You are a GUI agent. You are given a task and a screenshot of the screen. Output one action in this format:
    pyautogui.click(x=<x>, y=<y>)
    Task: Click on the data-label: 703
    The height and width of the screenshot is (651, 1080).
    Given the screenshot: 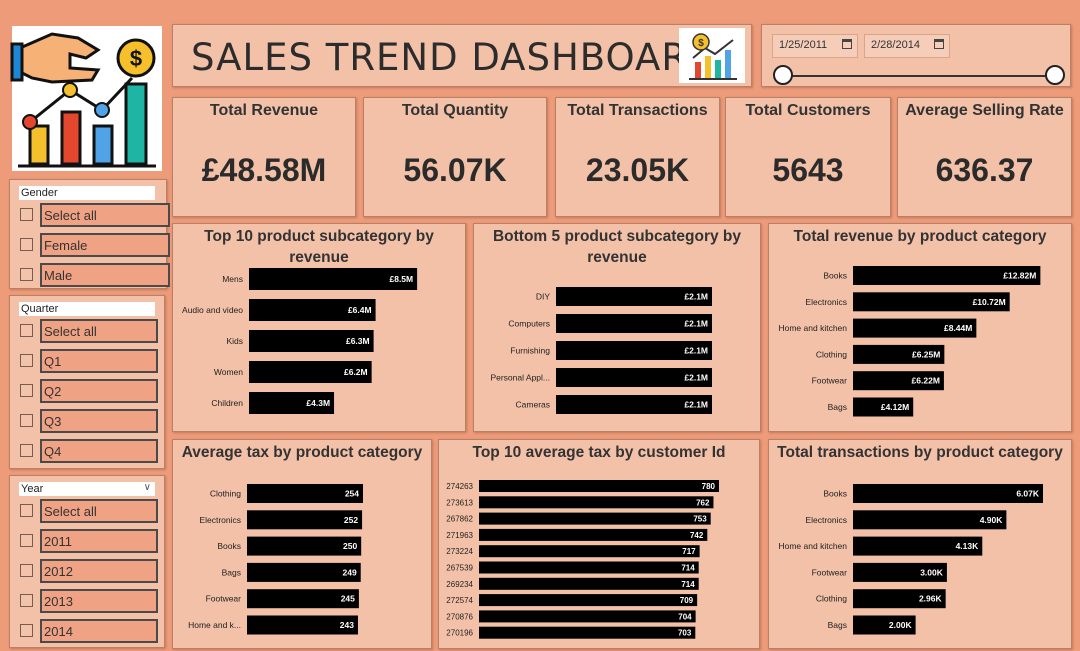 What is the action you would take?
    pyautogui.click(x=685, y=633)
    